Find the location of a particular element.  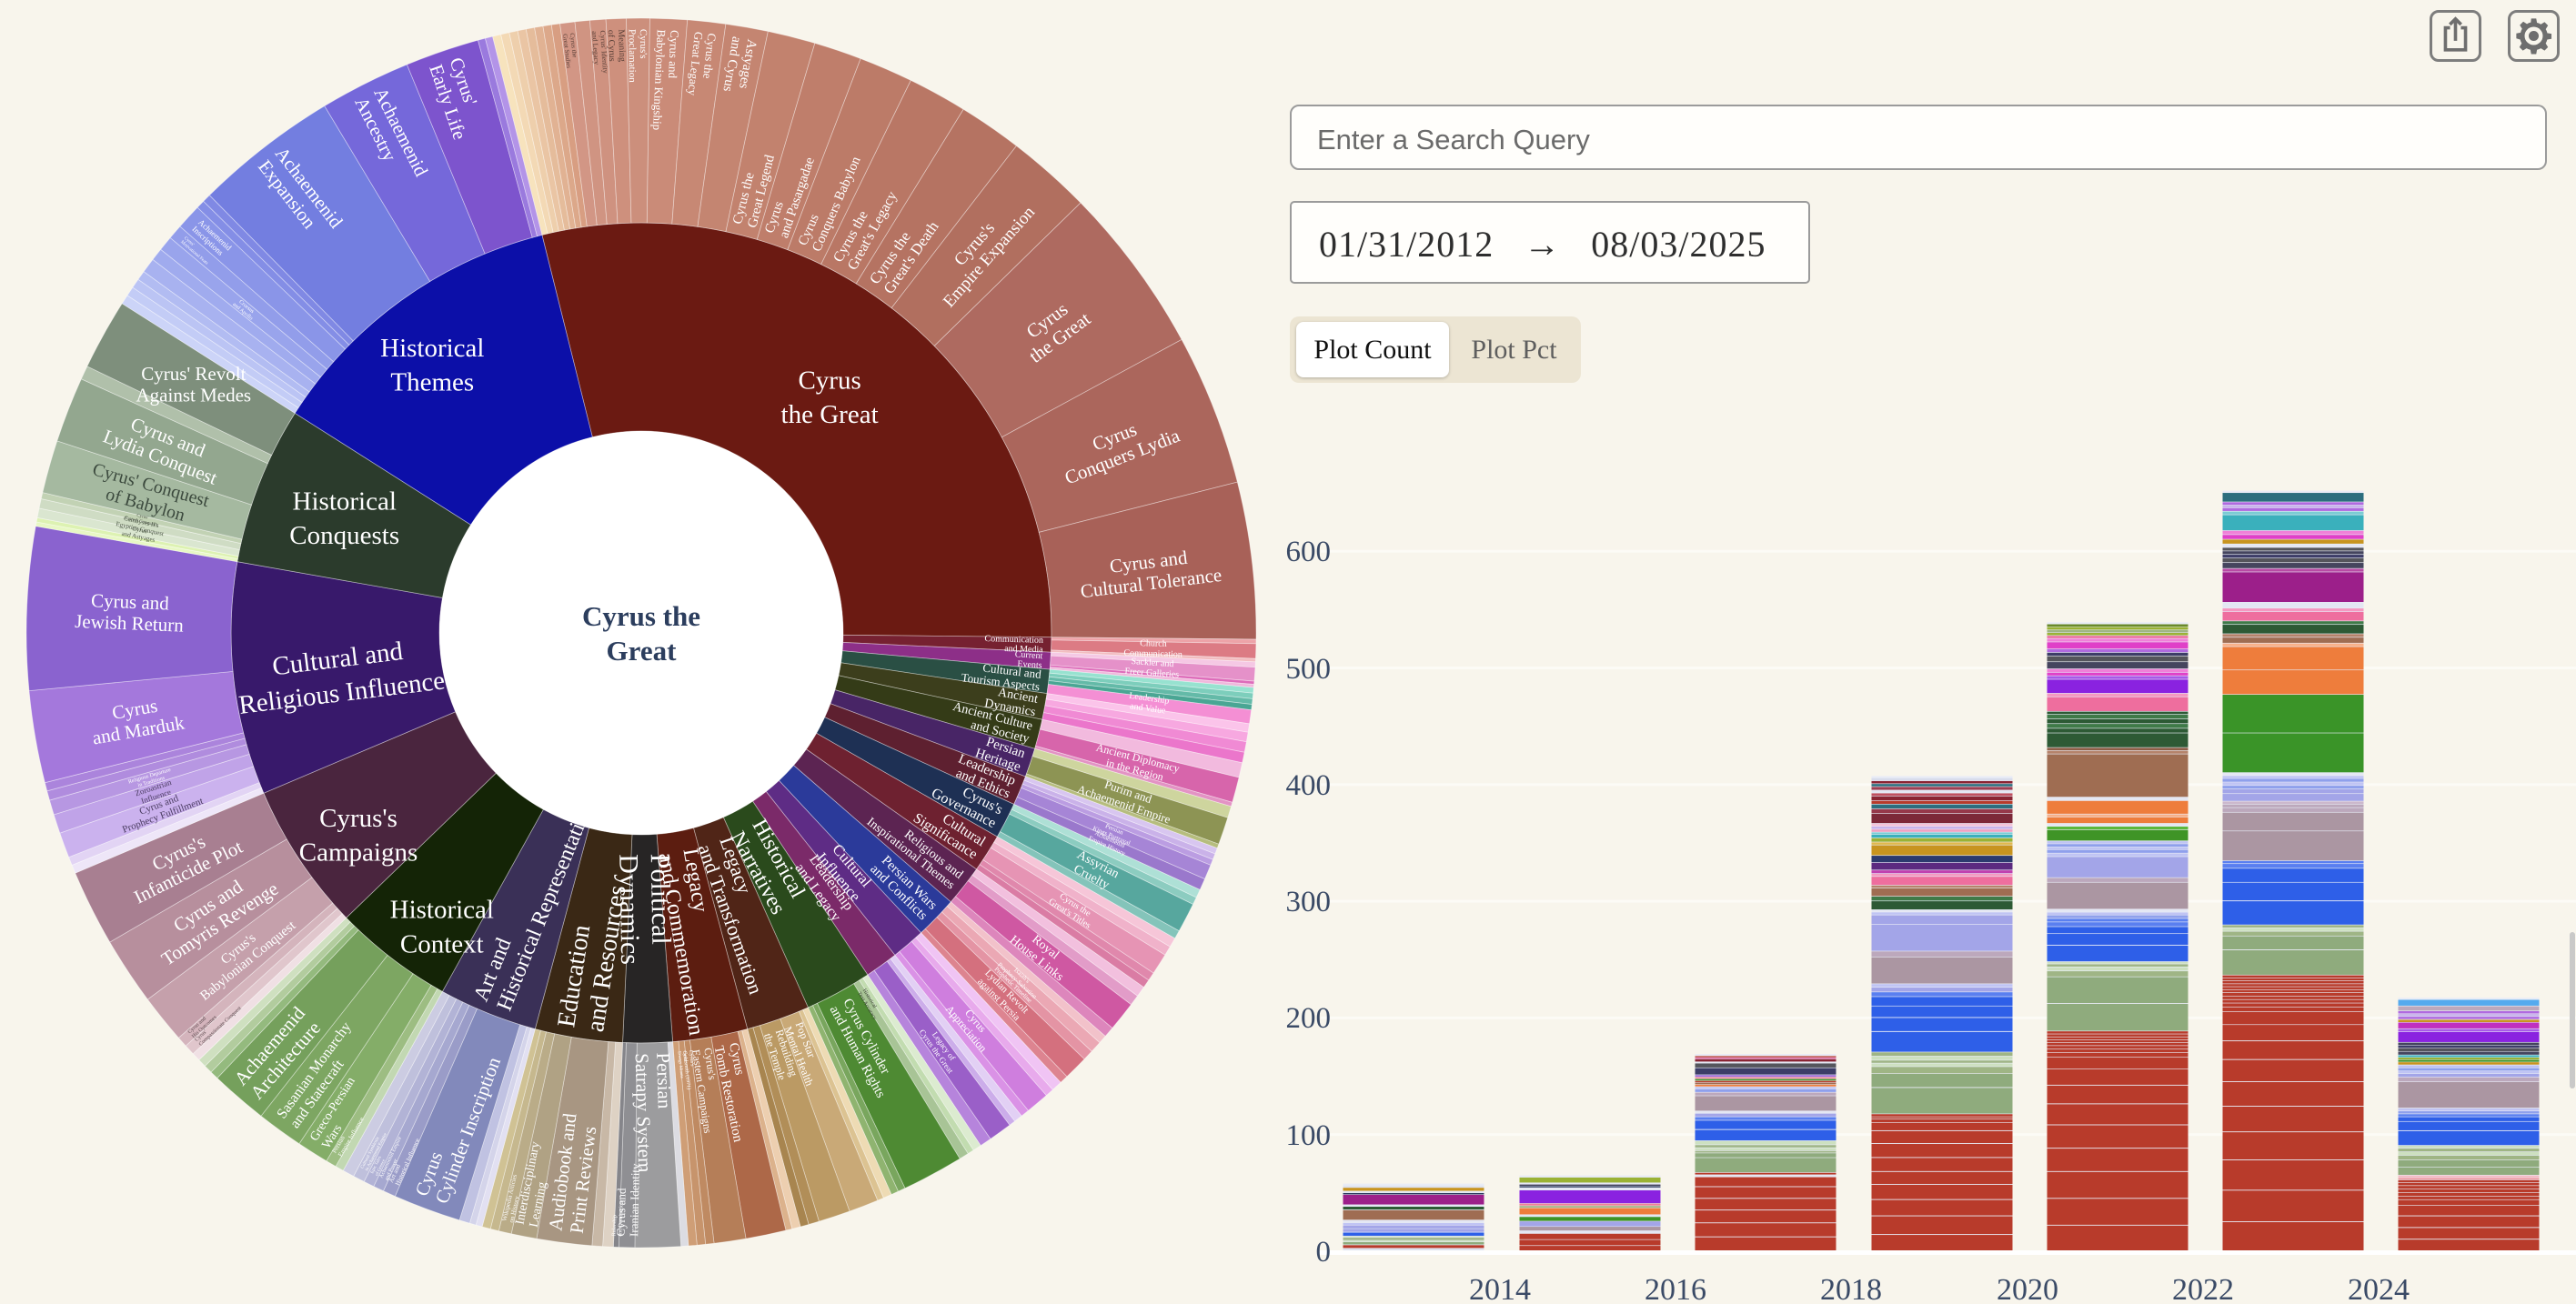

svg-text: 2022 is located at coordinates (2203, 1288).